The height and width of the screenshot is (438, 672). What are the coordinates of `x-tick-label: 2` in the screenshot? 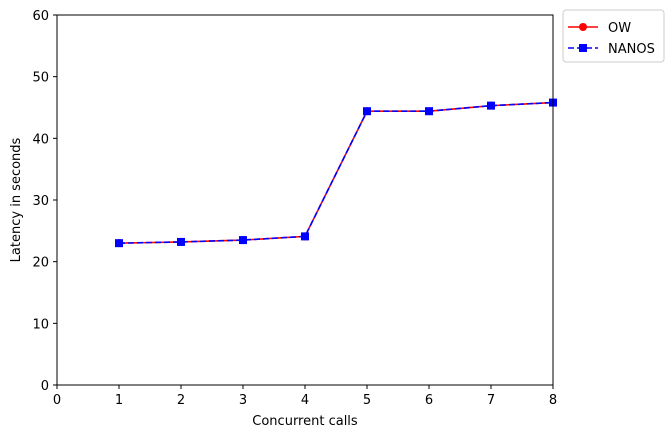 It's located at (181, 400).